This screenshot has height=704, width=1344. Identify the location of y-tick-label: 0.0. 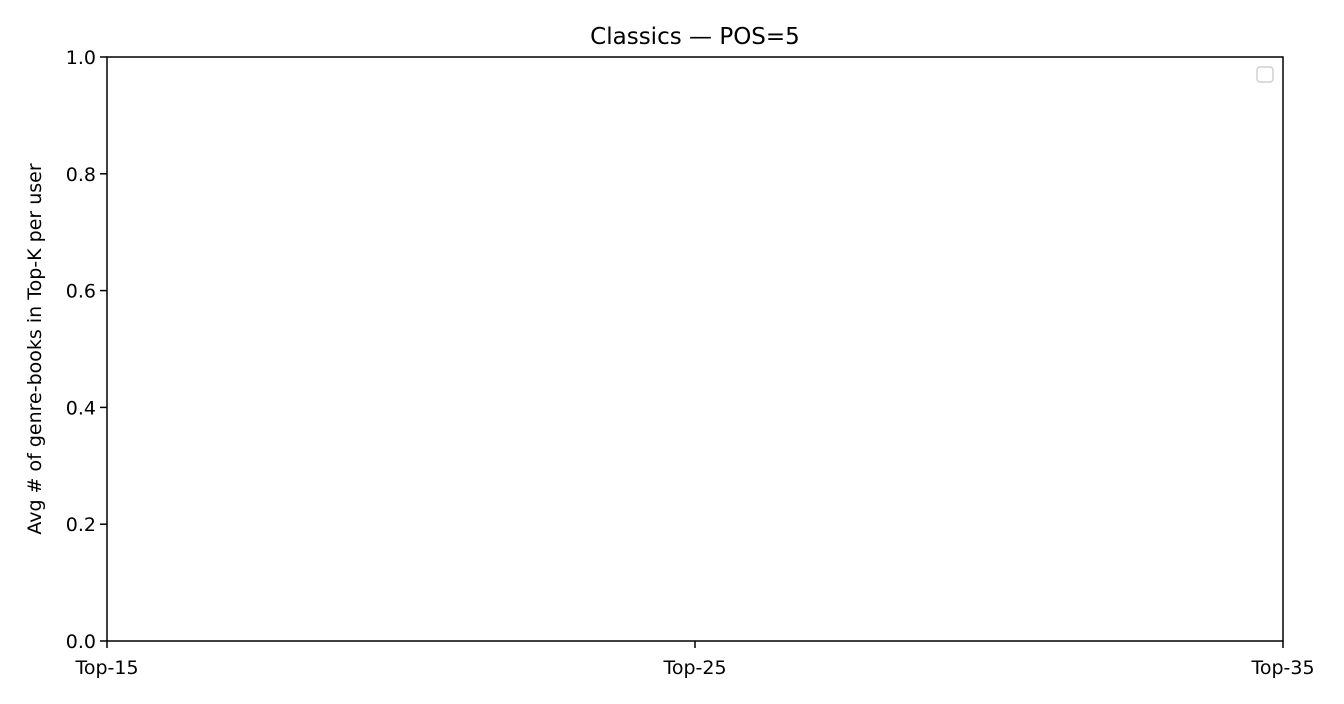
(81, 642).